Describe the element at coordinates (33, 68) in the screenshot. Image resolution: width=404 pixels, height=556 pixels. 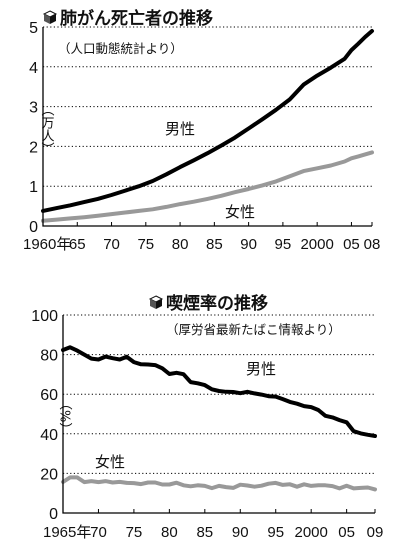
I see `y-tick-label: 4` at that location.